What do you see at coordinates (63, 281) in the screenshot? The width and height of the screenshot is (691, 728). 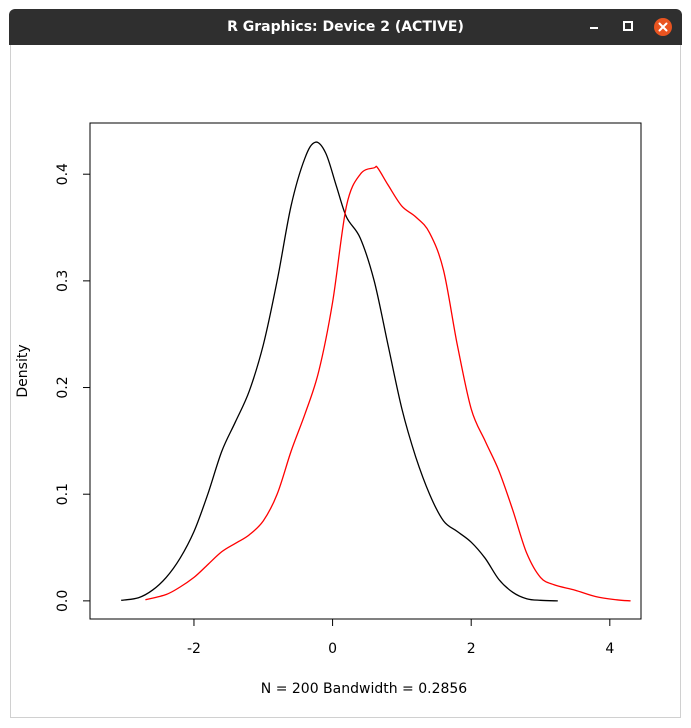 I see `y-tick-label: 0.3` at bounding box center [63, 281].